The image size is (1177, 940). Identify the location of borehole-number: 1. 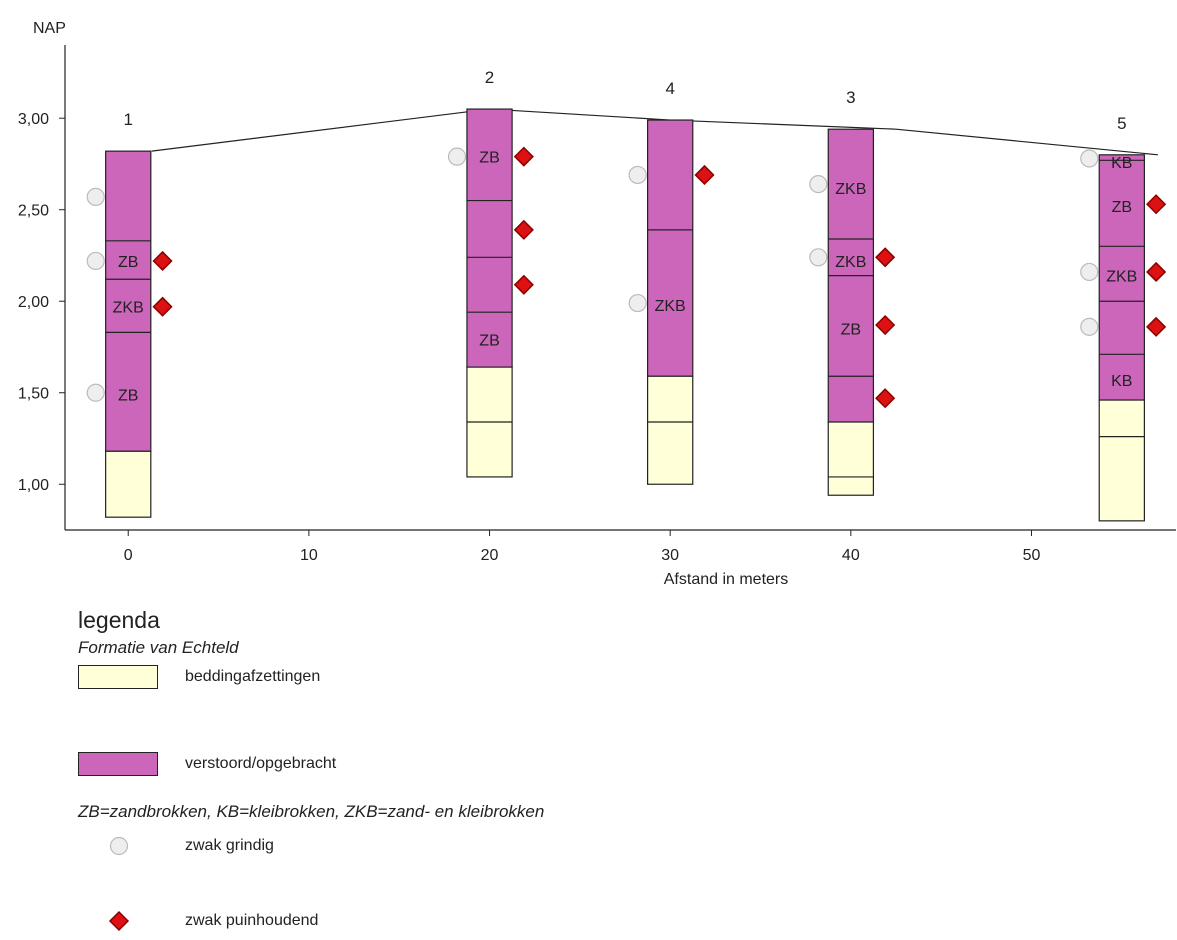
(127, 119).